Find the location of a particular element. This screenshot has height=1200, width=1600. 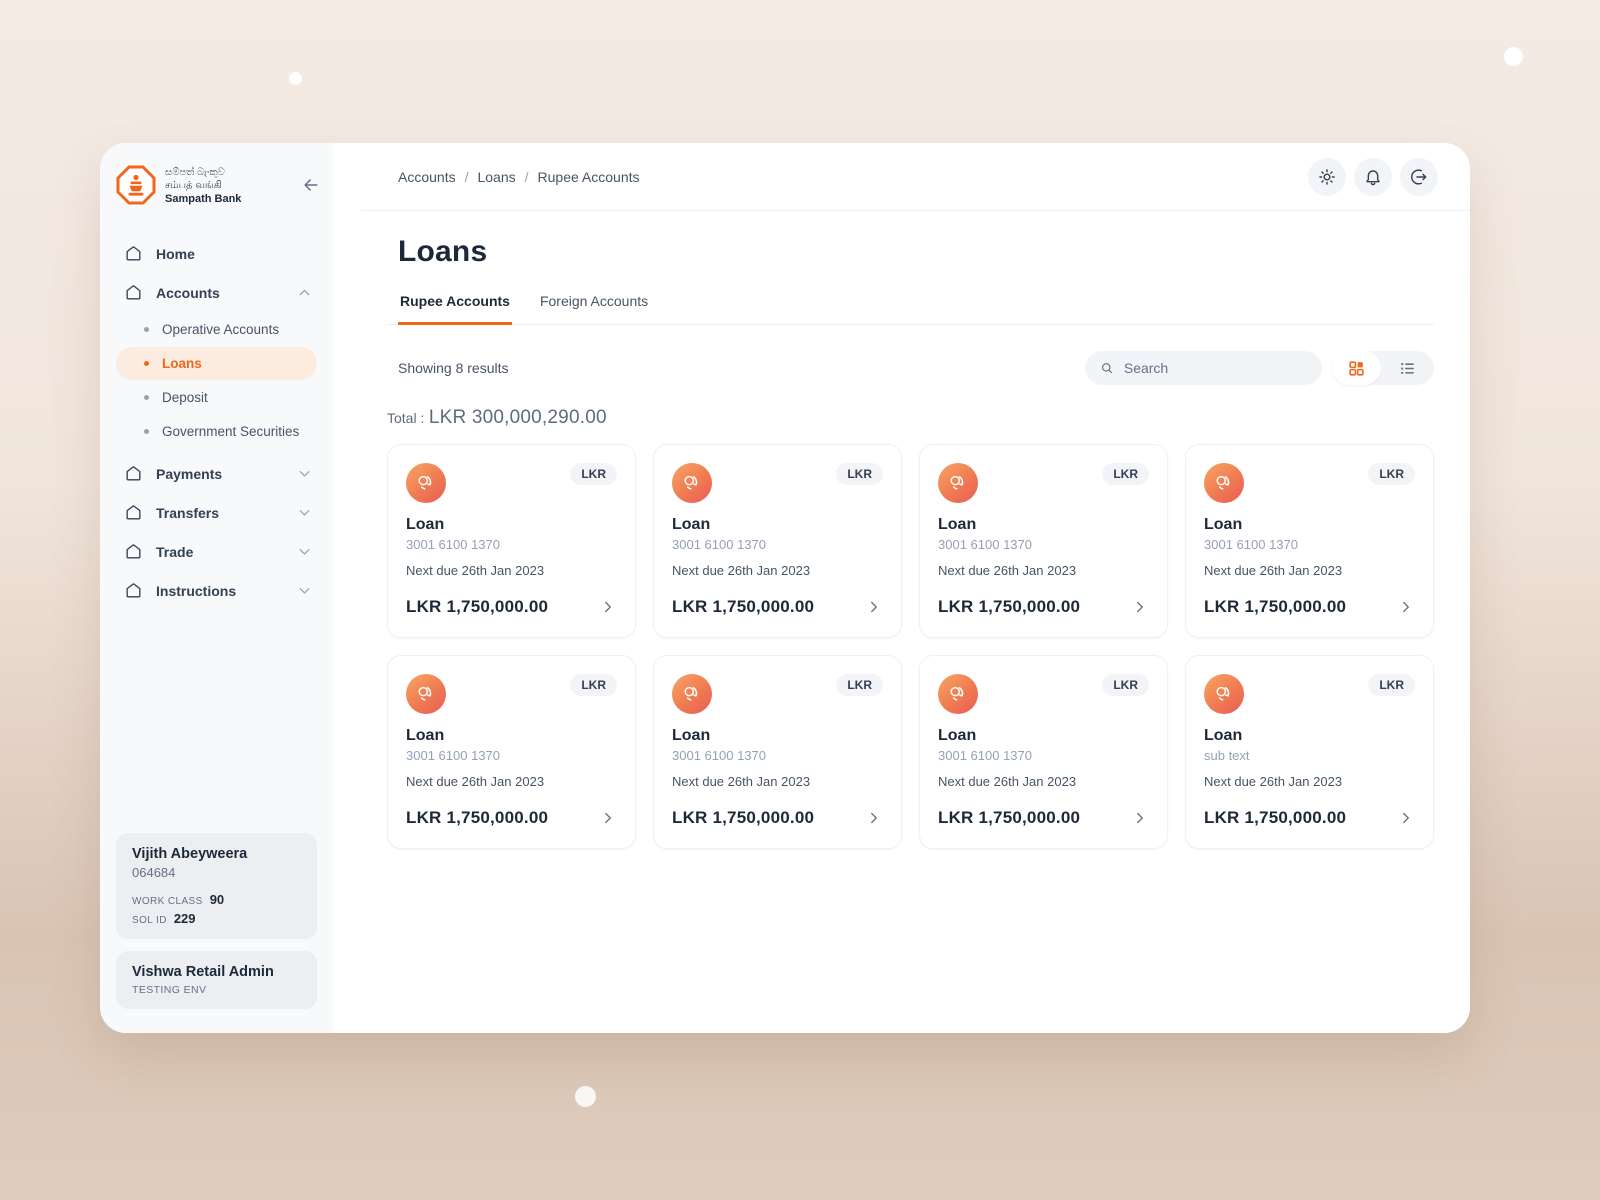

sidebar-item-accounts: Accounts is located at coordinates (216, 292).